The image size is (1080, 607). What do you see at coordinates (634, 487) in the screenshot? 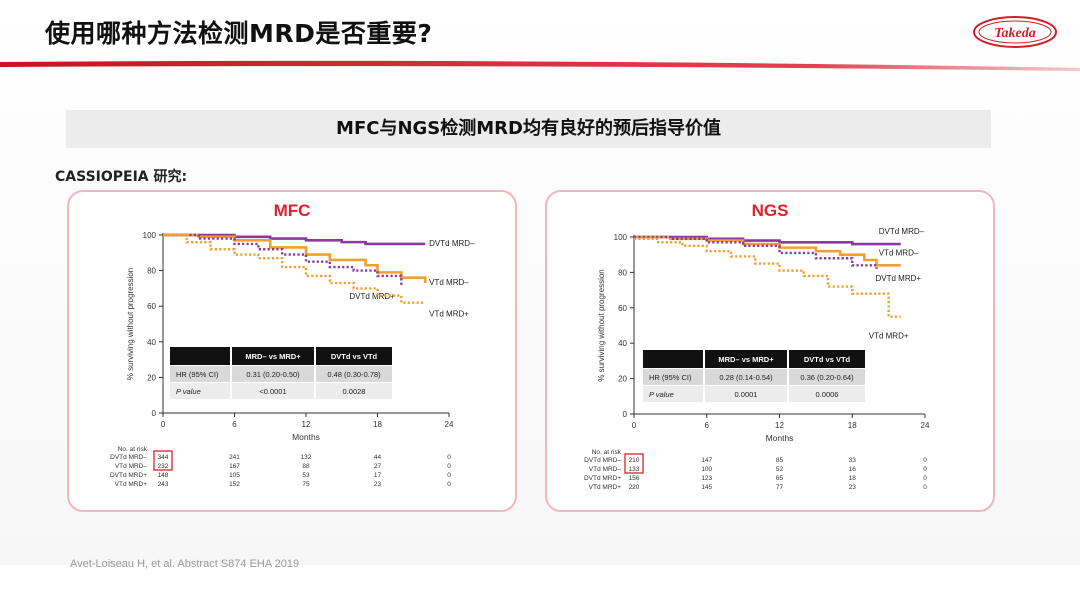
I see `at-risk-value: 220` at bounding box center [634, 487].